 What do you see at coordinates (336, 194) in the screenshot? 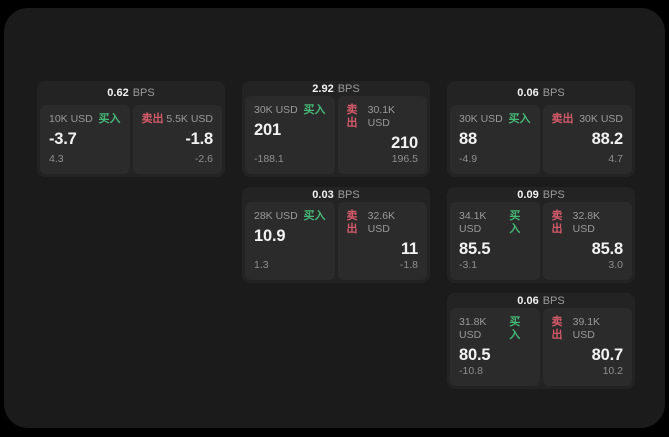
I see `bps-header: 0.03 BPS` at bounding box center [336, 194].